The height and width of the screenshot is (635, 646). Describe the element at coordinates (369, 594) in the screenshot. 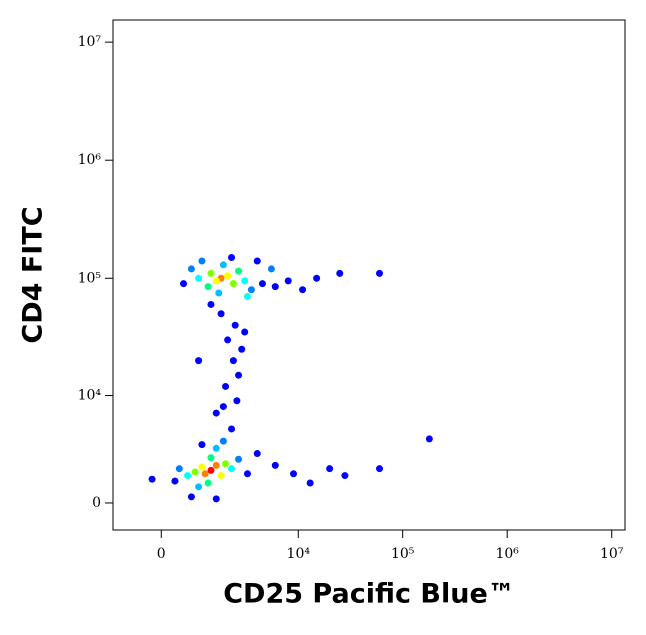

I see `x-axis-label: CD25 Pacific Blue™` at that location.